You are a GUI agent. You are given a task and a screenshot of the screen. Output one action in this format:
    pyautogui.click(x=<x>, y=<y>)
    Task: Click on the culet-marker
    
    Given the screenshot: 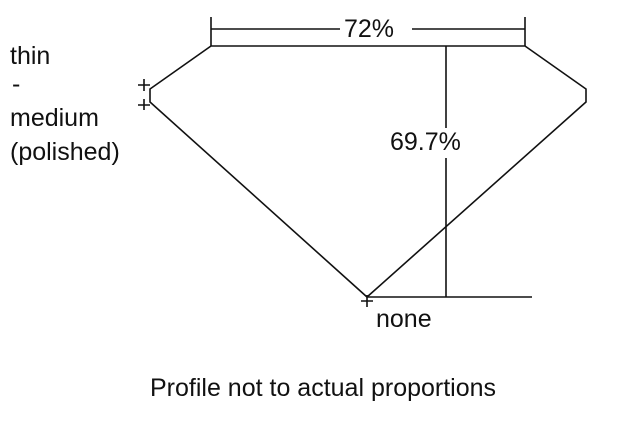 What is the action you would take?
    pyautogui.click(x=367, y=301)
    